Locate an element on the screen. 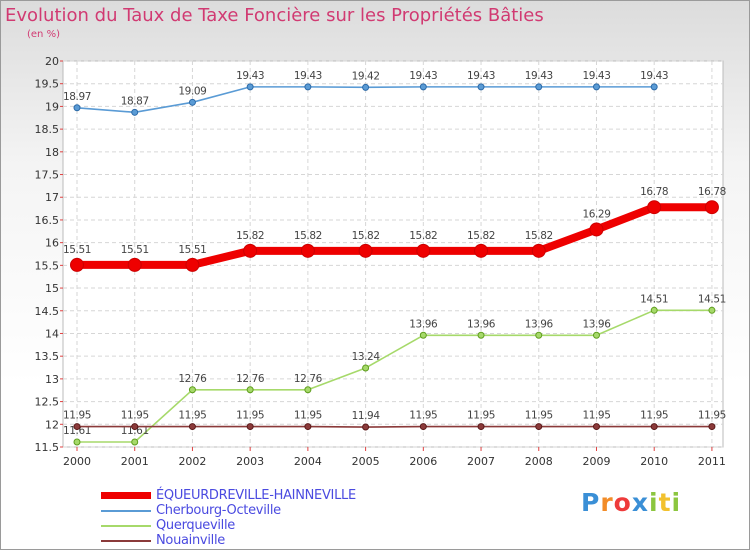  data-label: 18.97 is located at coordinates (77, 97).